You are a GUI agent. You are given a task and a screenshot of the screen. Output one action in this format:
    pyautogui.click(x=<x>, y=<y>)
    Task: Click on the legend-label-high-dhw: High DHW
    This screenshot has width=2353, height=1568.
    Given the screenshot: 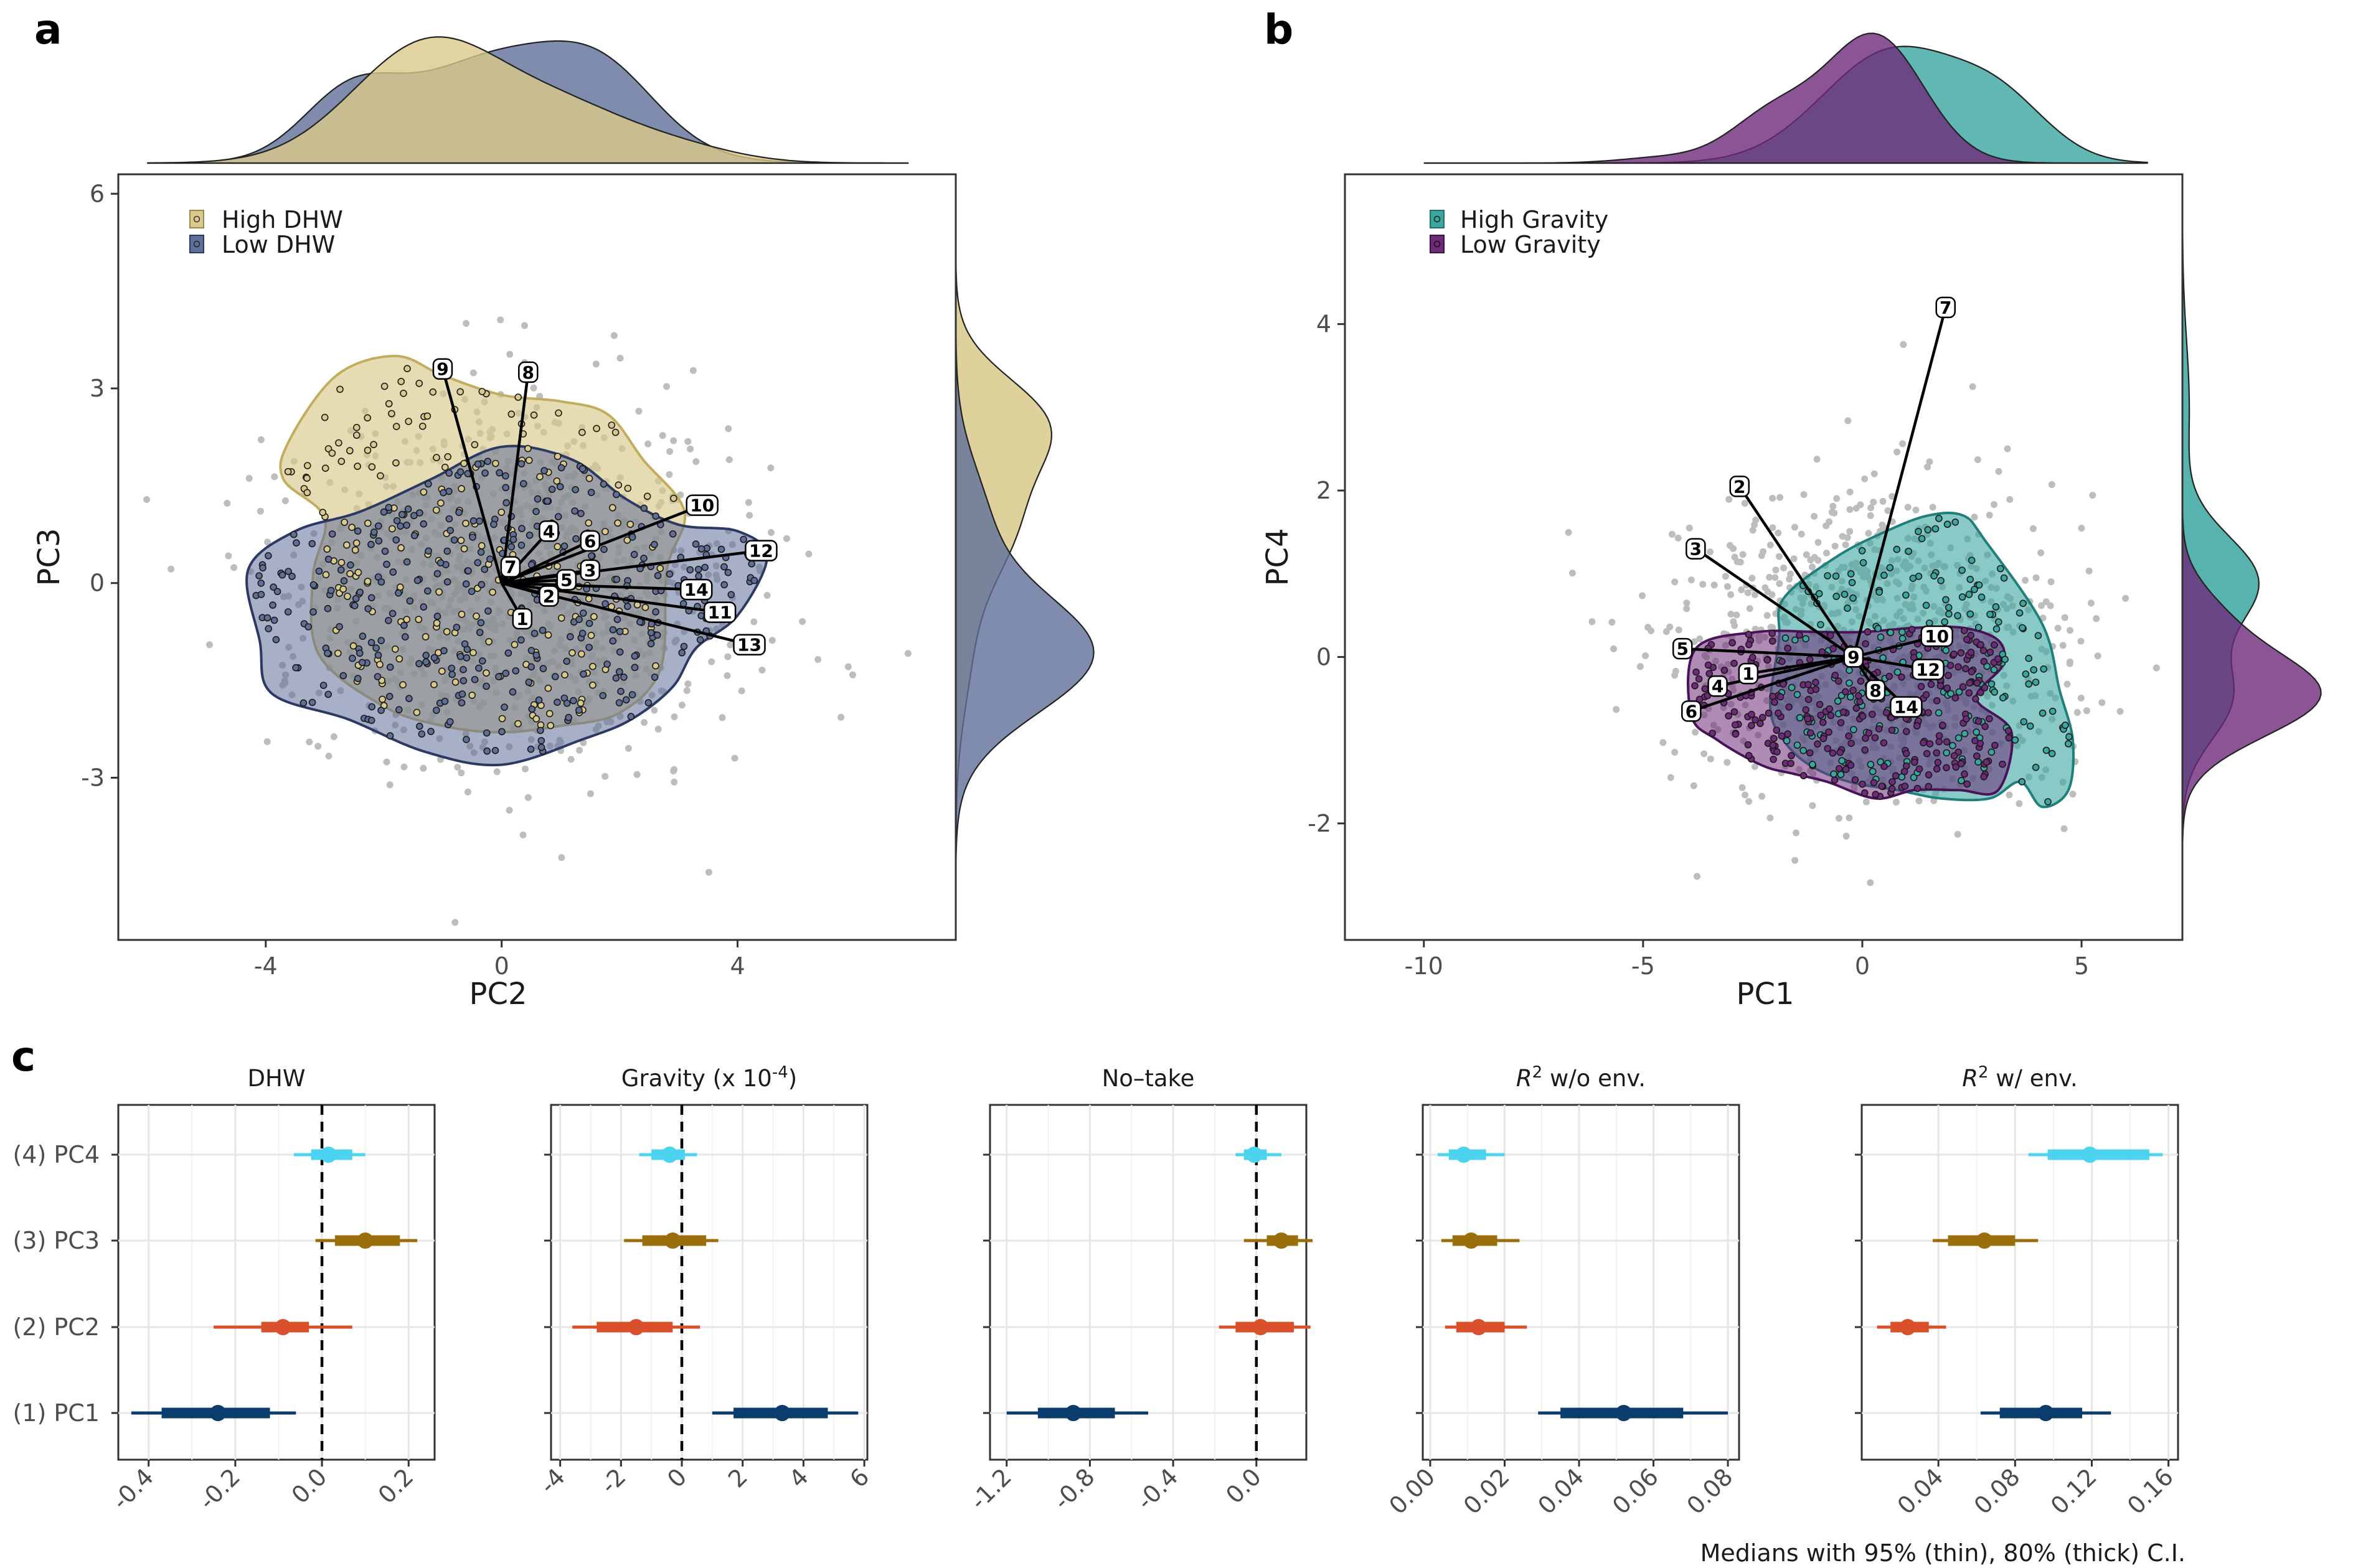 What is the action you would take?
    pyautogui.click(x=282, y=219)
    